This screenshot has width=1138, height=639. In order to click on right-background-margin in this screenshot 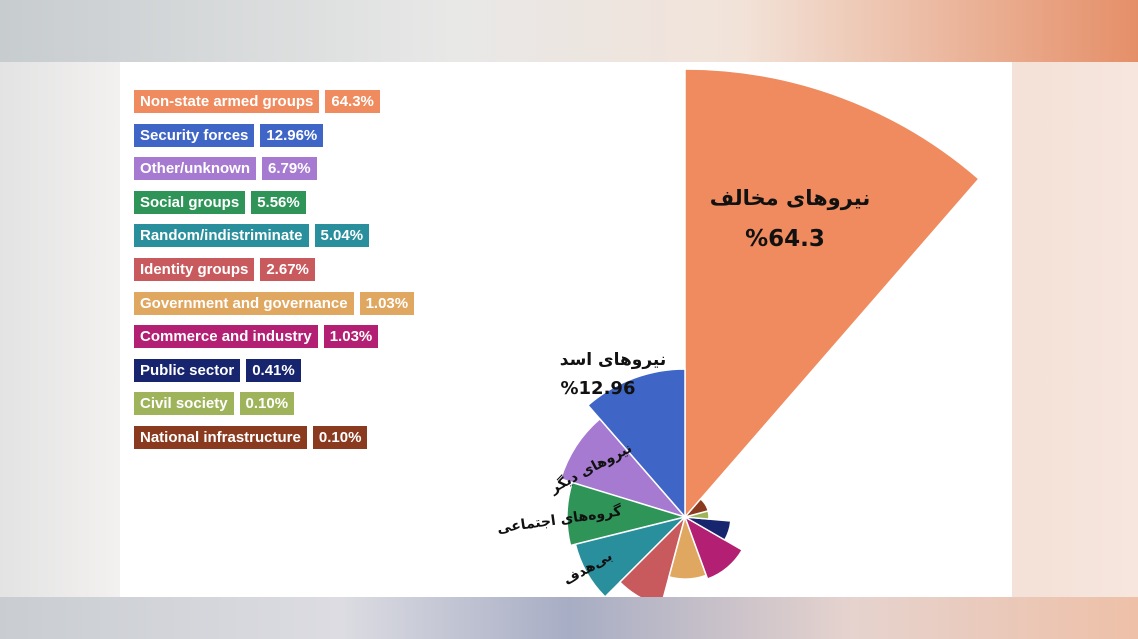, I will do `click(1075, 329)`.